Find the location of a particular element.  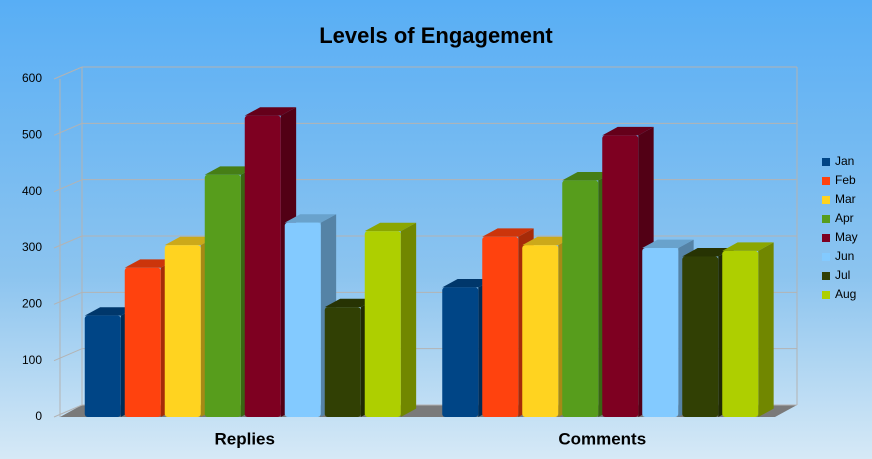

chart-title: Levels of Engagement is located at coordinates (436, 35).